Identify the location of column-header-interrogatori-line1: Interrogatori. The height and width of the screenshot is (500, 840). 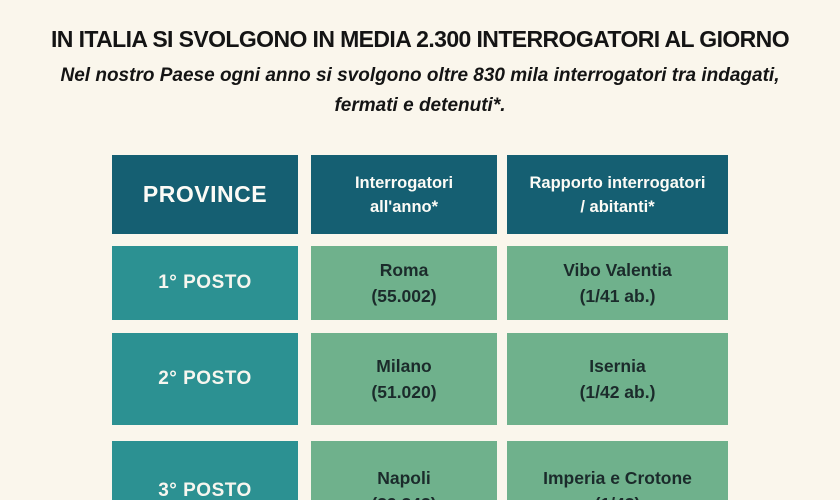
(404, 182).